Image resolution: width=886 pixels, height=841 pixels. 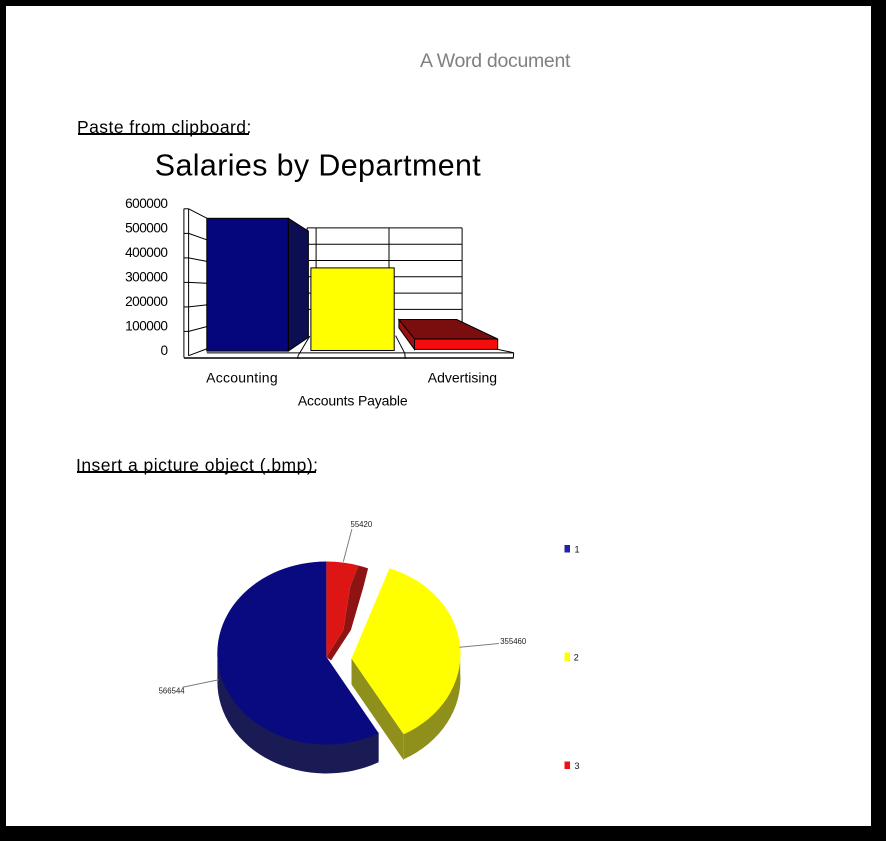 I want to click on svg-text: 1, so click(x=577, y=550).